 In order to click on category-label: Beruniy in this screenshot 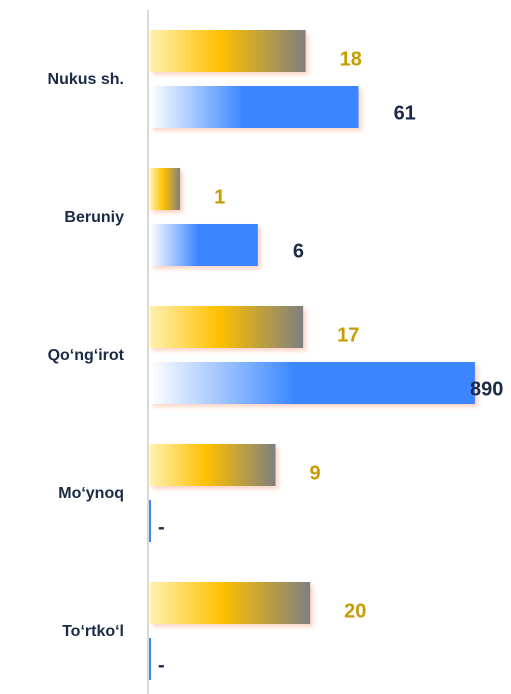, I will do `click(94, 217)`.